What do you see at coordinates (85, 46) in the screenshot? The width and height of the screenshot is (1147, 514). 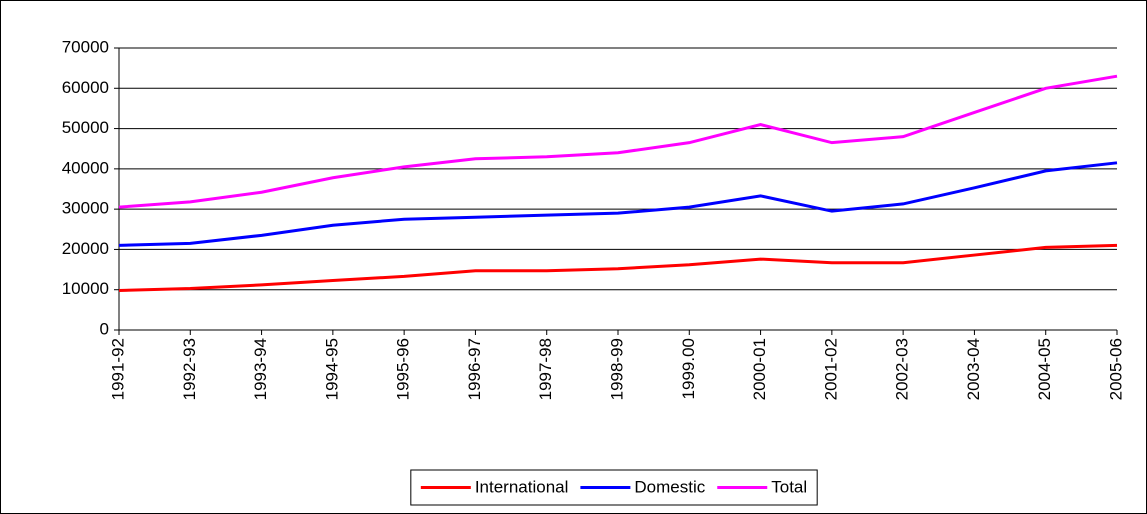 I see `y-tick-label: 70000` at bounding box center [85, 46].